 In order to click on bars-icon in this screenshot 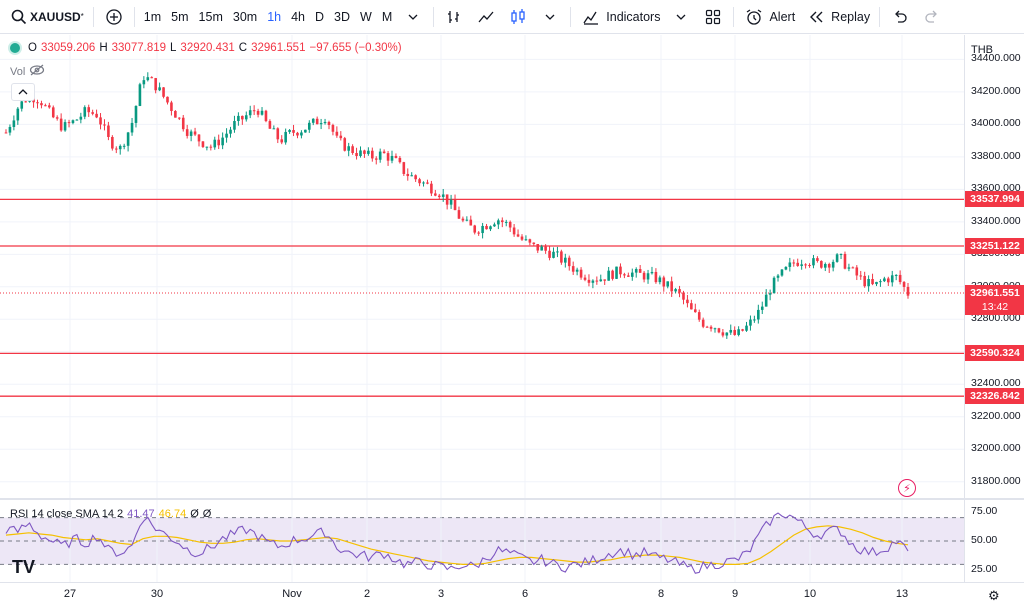, I will do `click(454, 17)`.